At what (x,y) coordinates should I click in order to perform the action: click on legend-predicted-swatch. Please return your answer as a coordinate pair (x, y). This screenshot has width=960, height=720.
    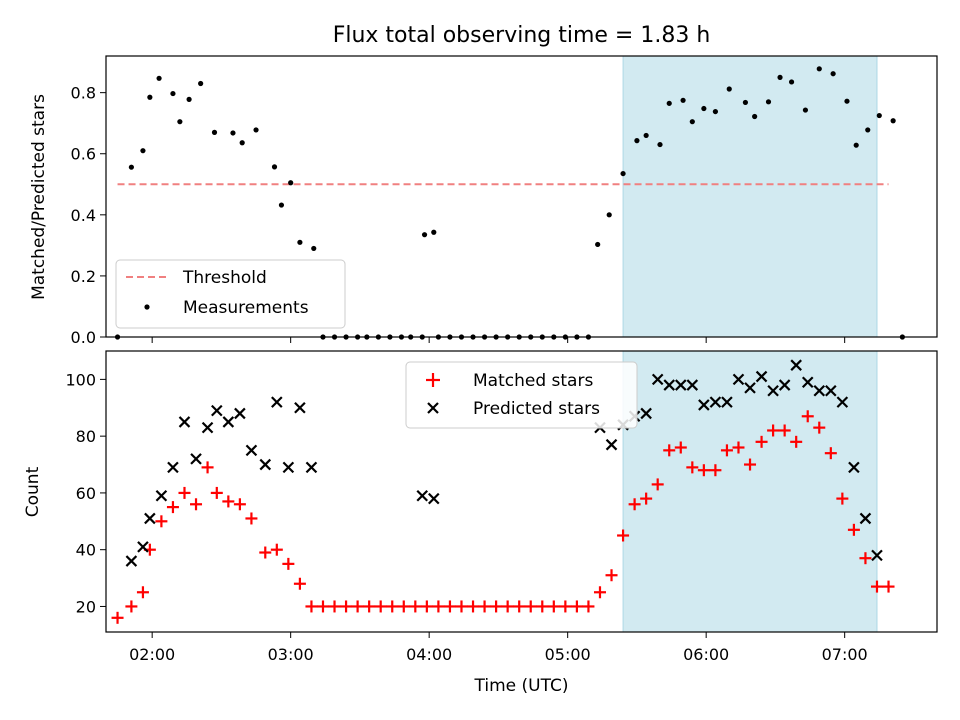
    Looking at the image, I should click on (433, 408).